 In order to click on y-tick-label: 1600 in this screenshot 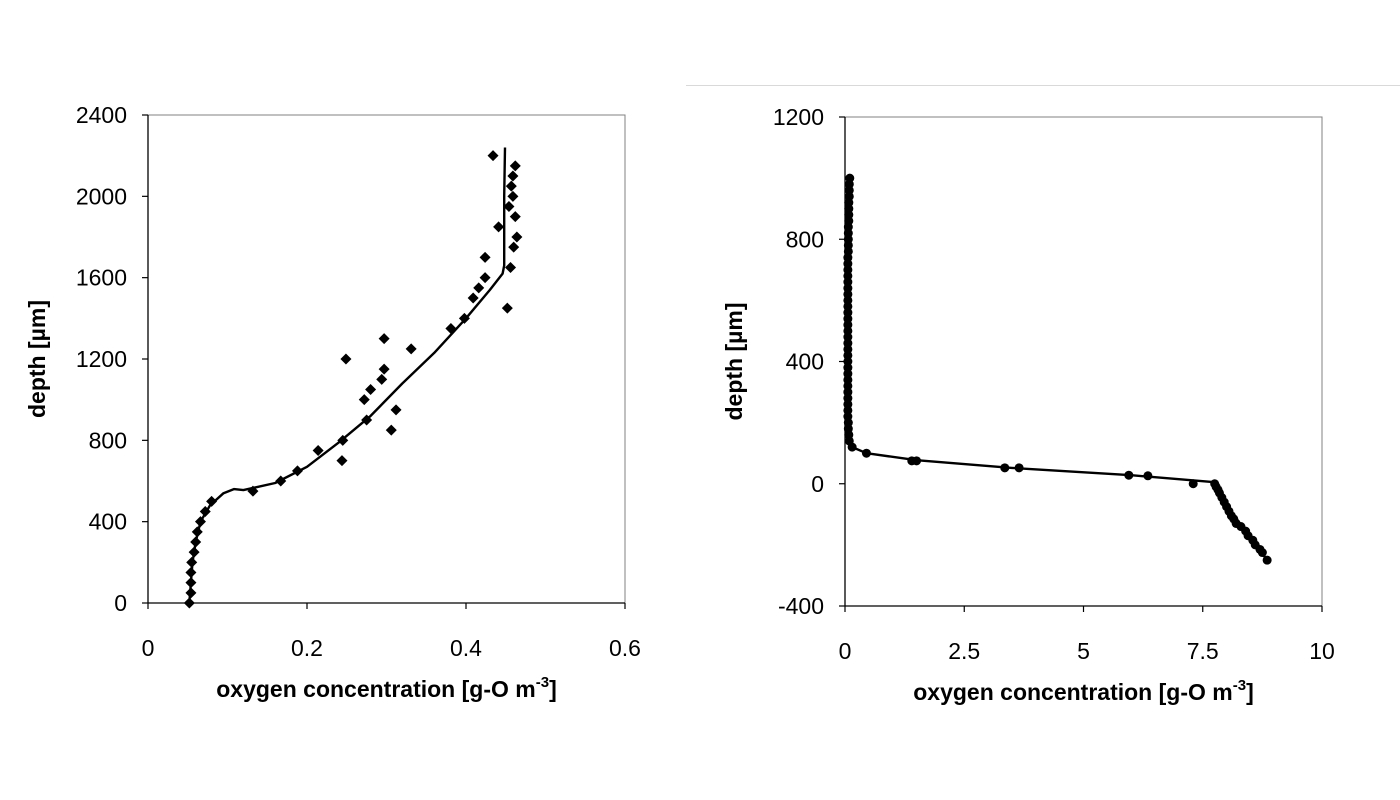, I will do `click(101, 278)`.